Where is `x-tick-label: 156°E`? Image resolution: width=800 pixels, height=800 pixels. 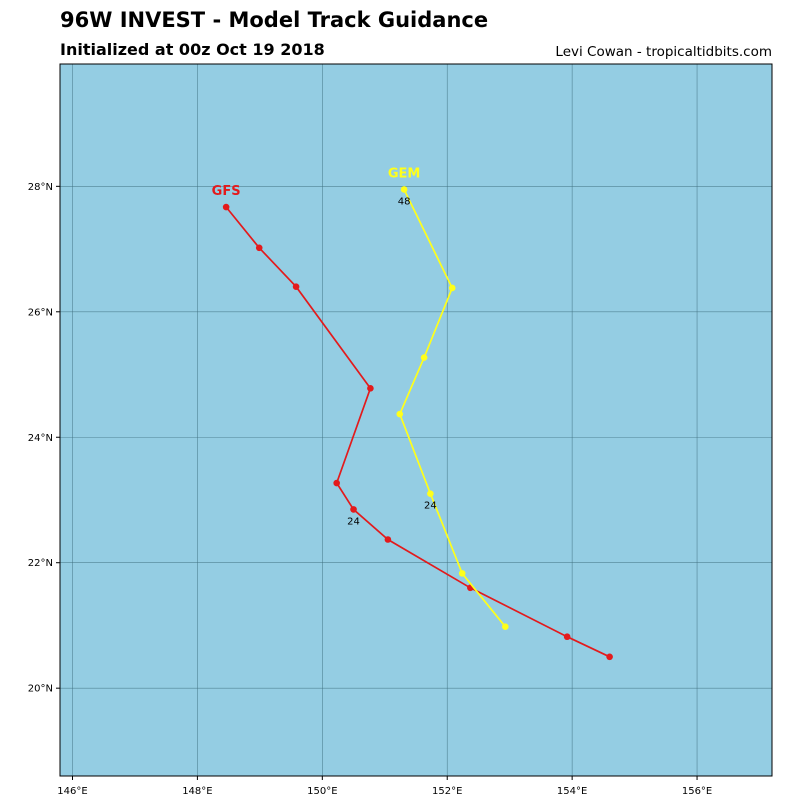
x-tick-label: 156°E is located at coordinates (697, 791).